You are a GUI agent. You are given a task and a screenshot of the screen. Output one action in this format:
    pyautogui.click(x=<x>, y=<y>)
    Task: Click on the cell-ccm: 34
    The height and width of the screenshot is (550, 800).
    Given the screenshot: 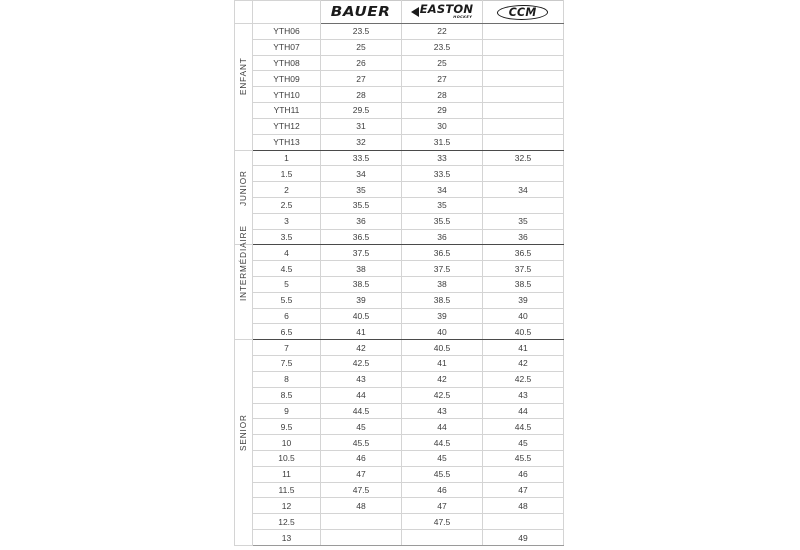 What is the action you would take?
    pyautogui.click(x=523, y=189)
    